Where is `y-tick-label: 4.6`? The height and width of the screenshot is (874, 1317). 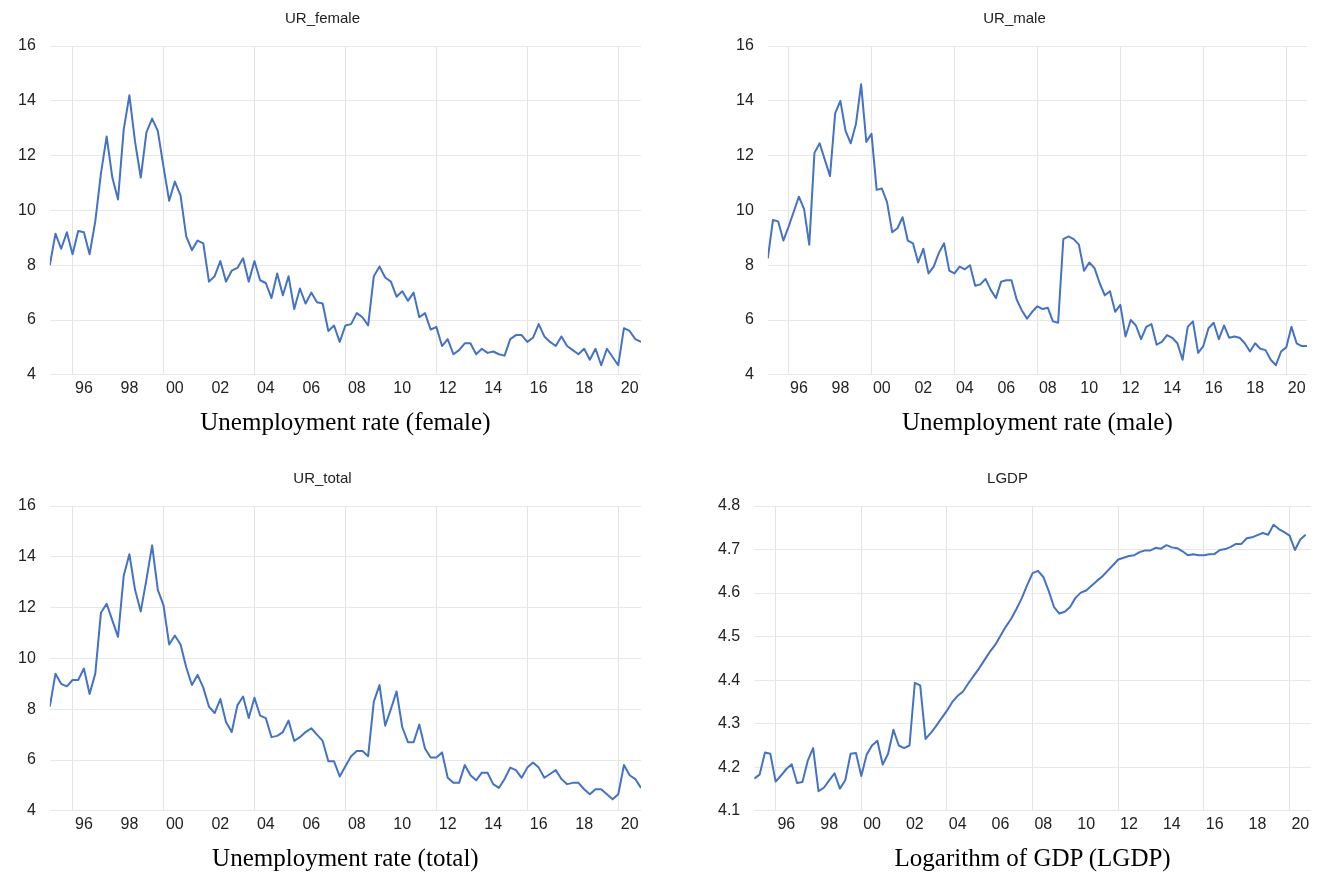
y-tick-label: 4.6 is located at coordinates (729, 592).